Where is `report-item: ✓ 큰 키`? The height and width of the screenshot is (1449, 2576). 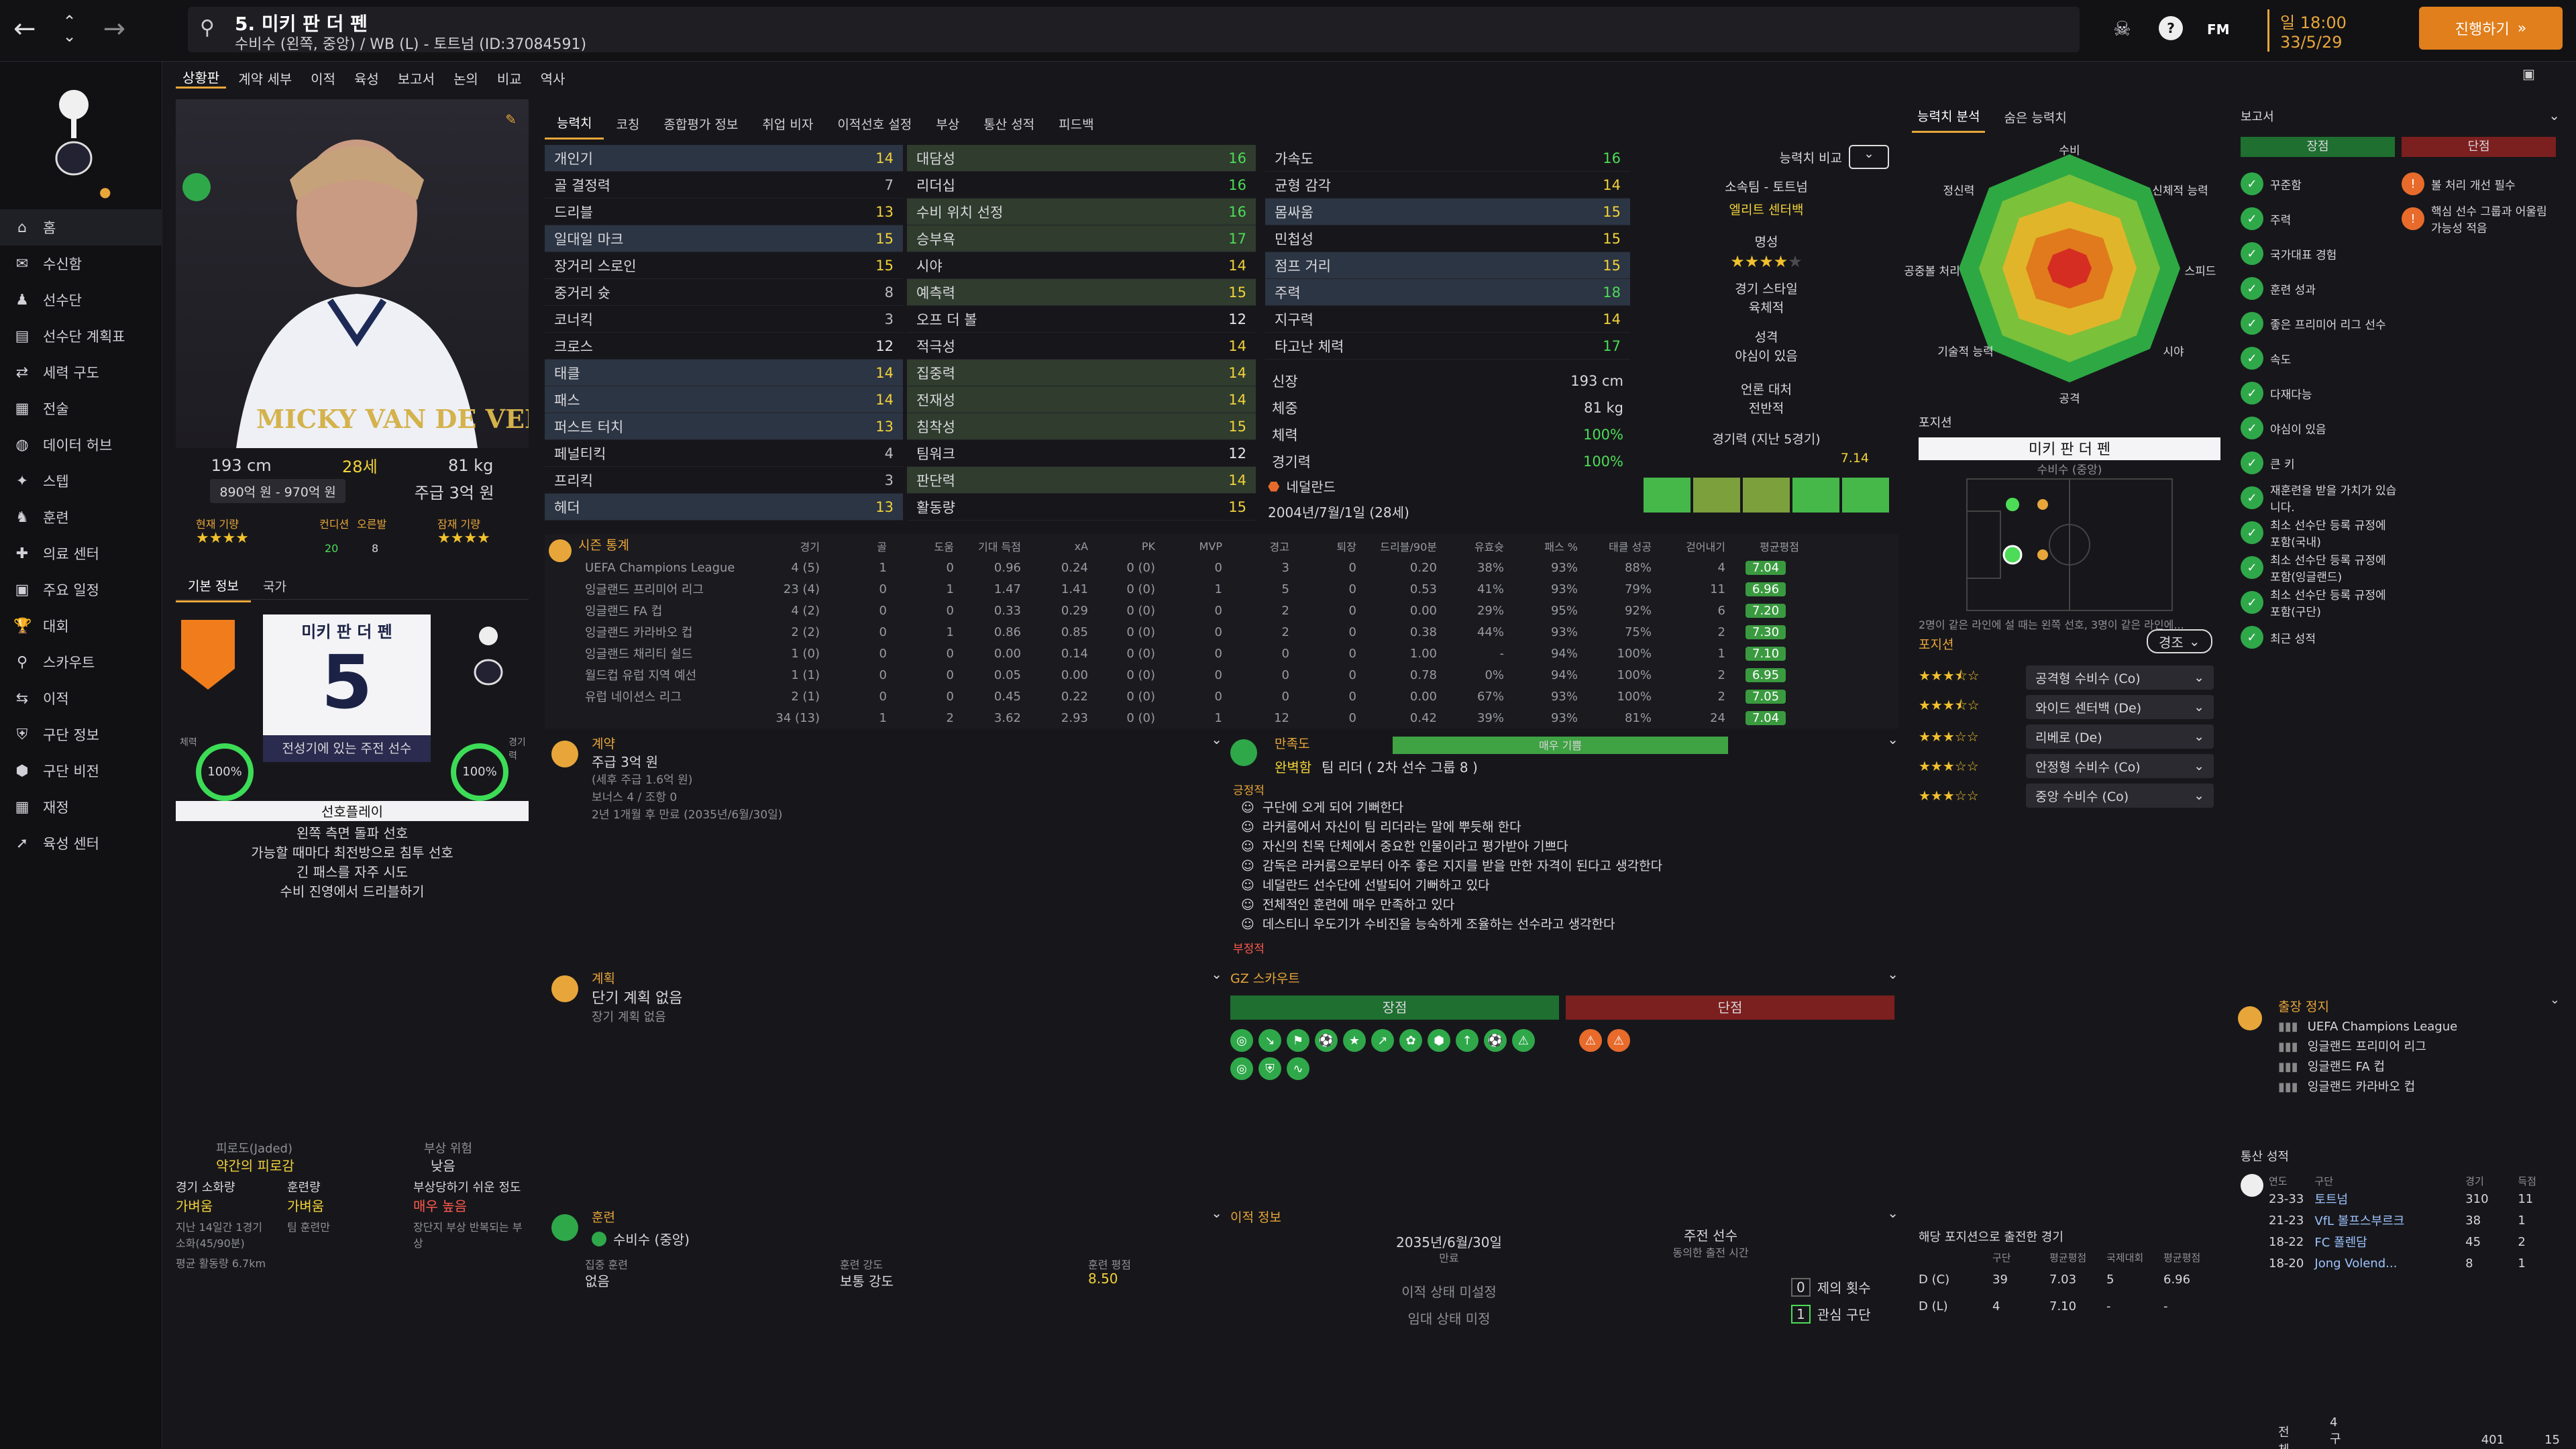
report-item: ✓ 큰 키 is located at coordinates (2320, 462).